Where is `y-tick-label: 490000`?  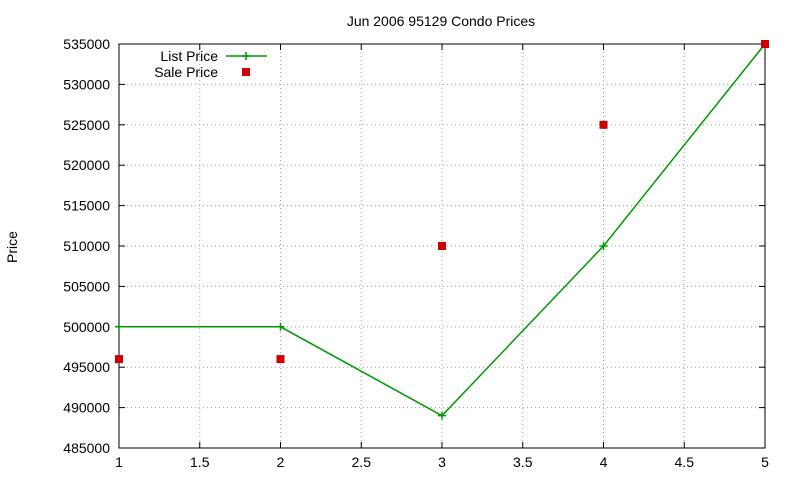
y-tick-label: 490000 is located at coordinates (86, 408).